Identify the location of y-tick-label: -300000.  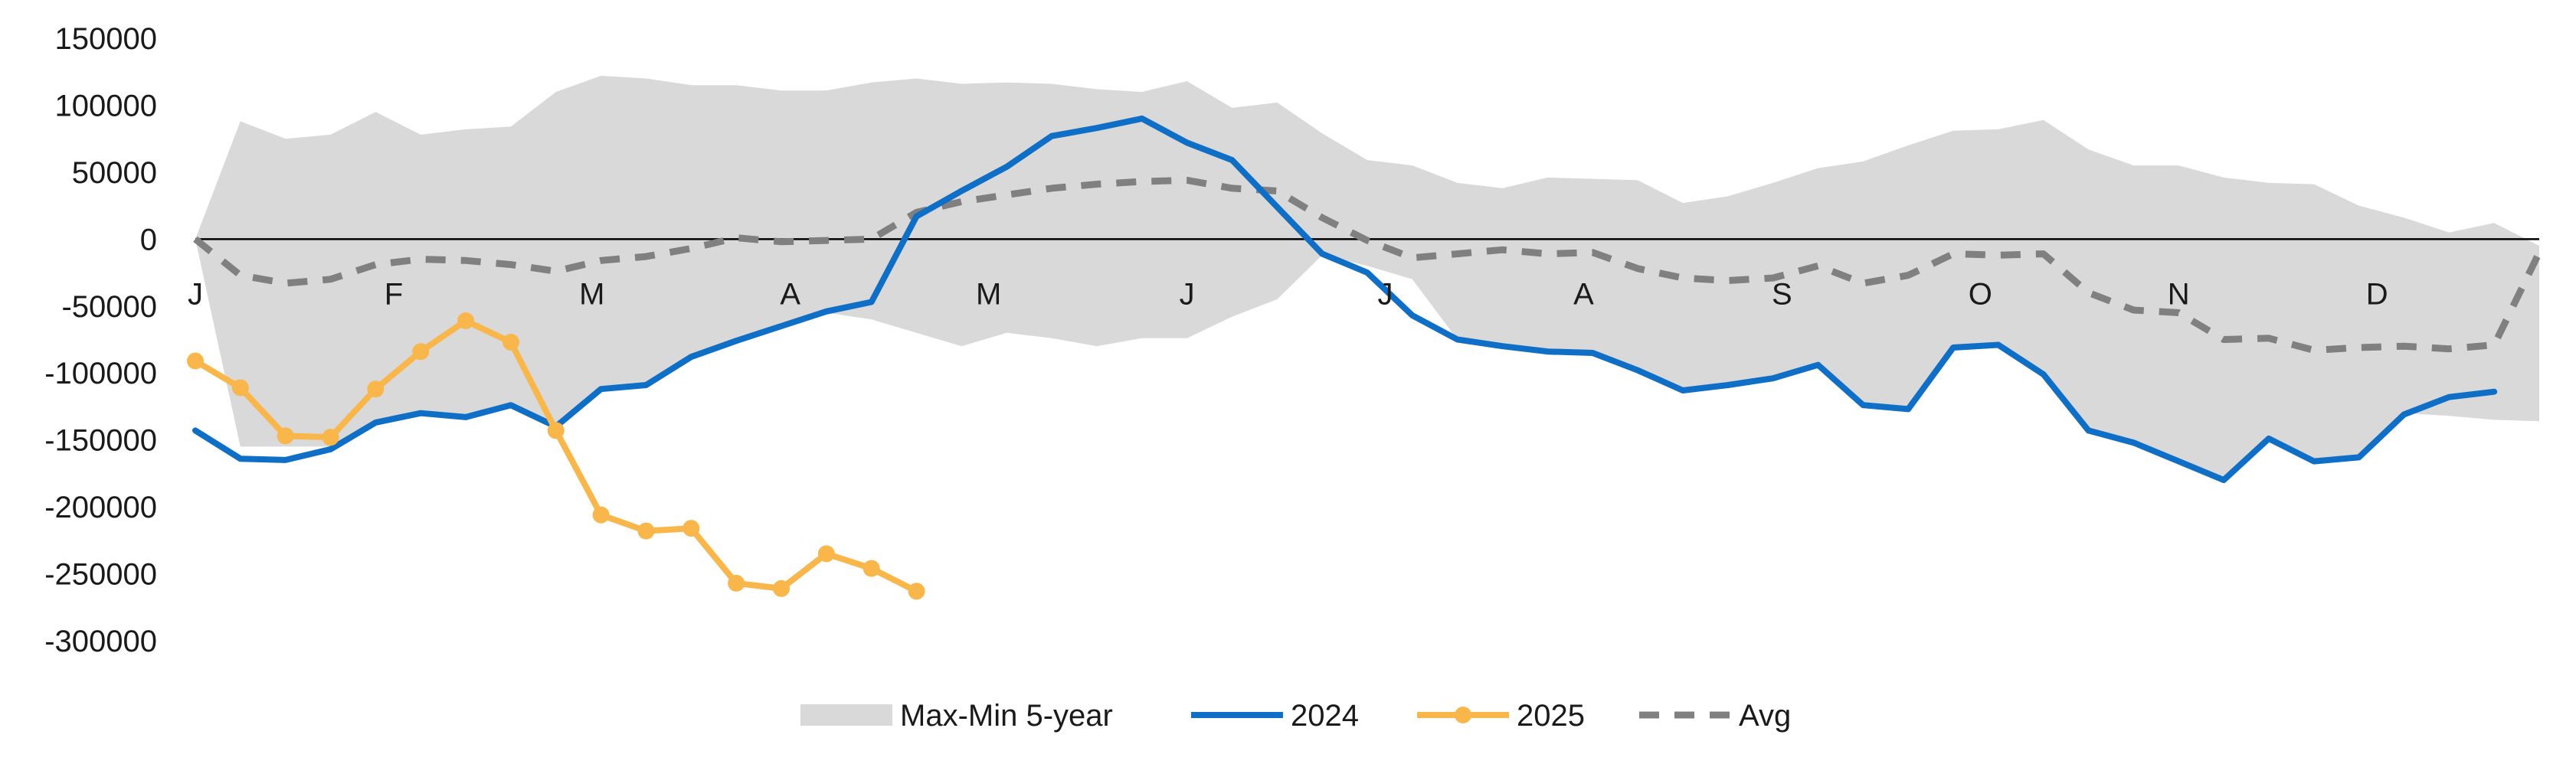
(100, 642).